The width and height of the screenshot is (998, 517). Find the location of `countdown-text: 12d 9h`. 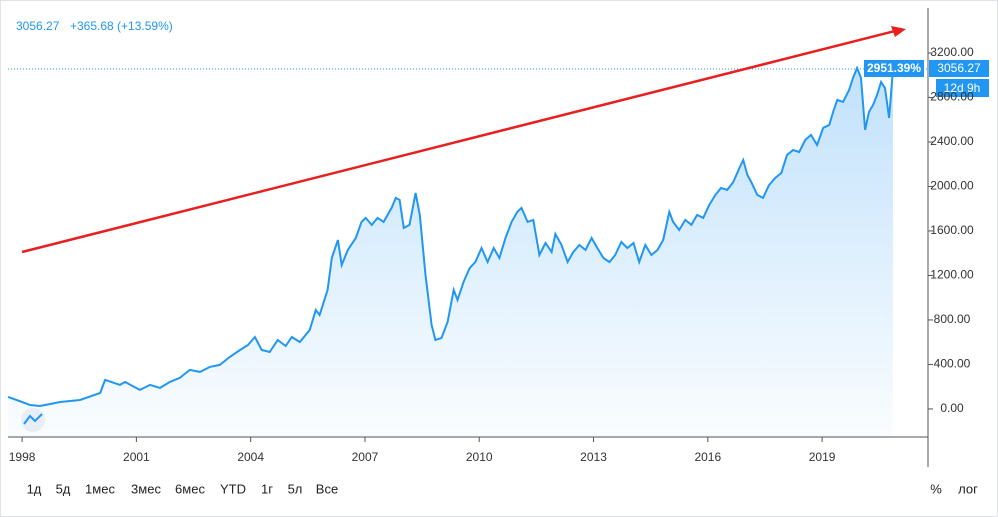

countdown-text: 12d 9h is located at coordinates (962, 88).